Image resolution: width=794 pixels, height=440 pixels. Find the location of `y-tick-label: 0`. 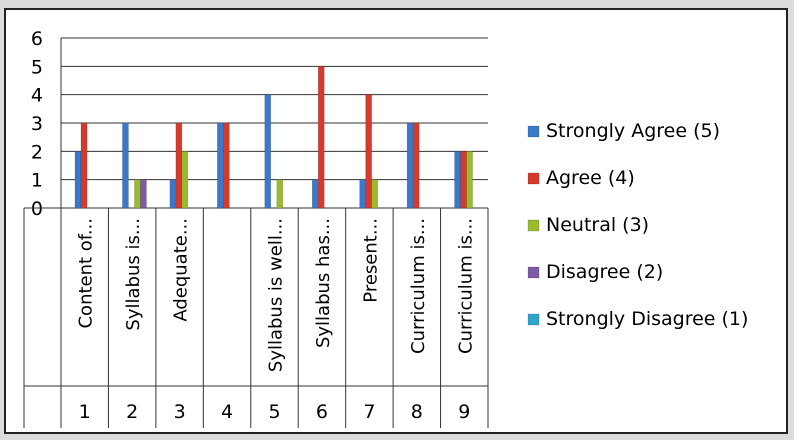

y-tick-label: 0 is located at coordinates (37, 209).